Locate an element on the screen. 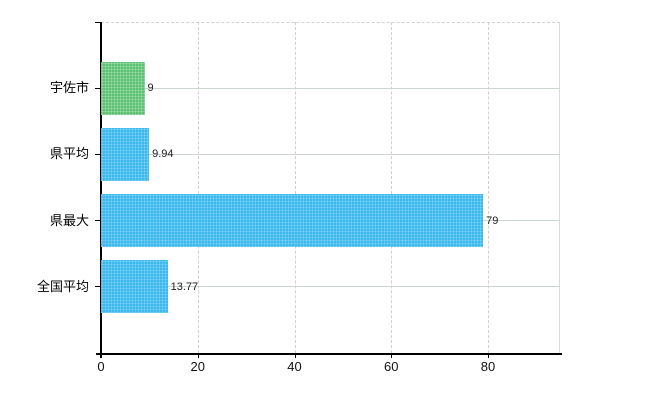  bar-value-label: 13.77 is located at coordinates (184, 286).